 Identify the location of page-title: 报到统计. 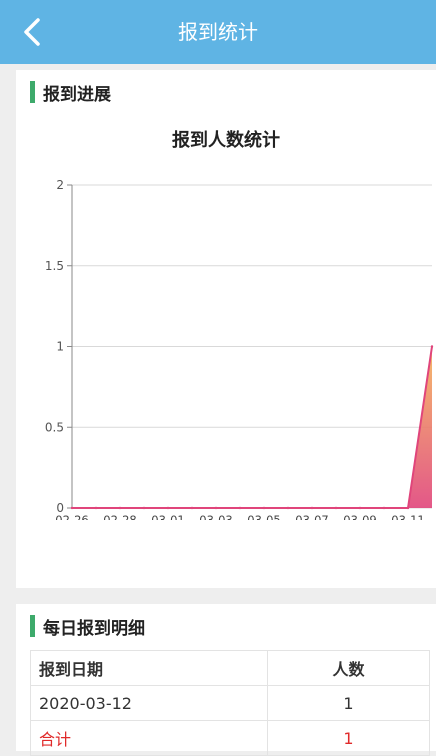
(218, 32).